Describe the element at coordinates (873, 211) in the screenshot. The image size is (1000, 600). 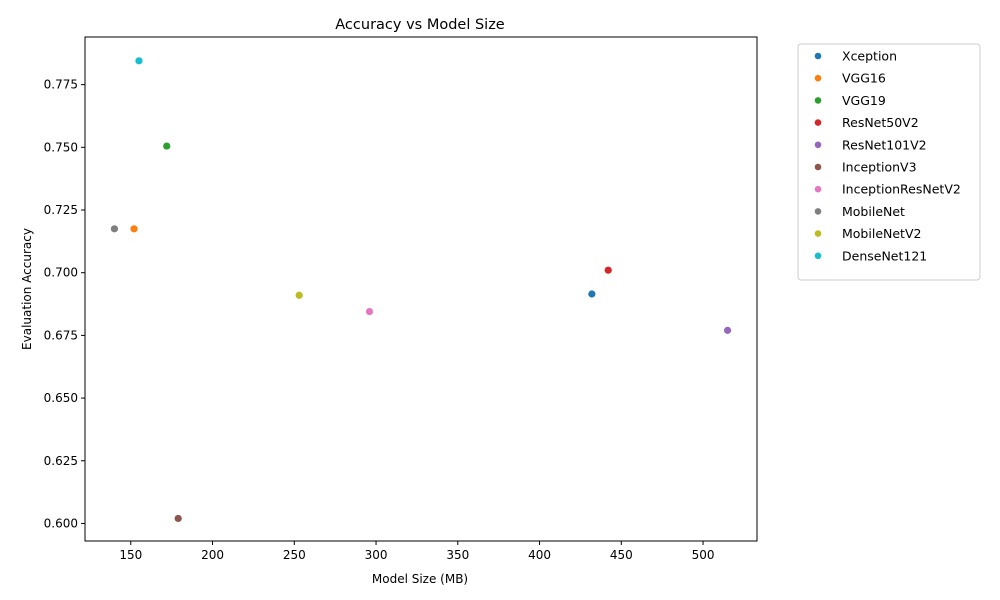
I see `legend-label: MobileNet` at that location.